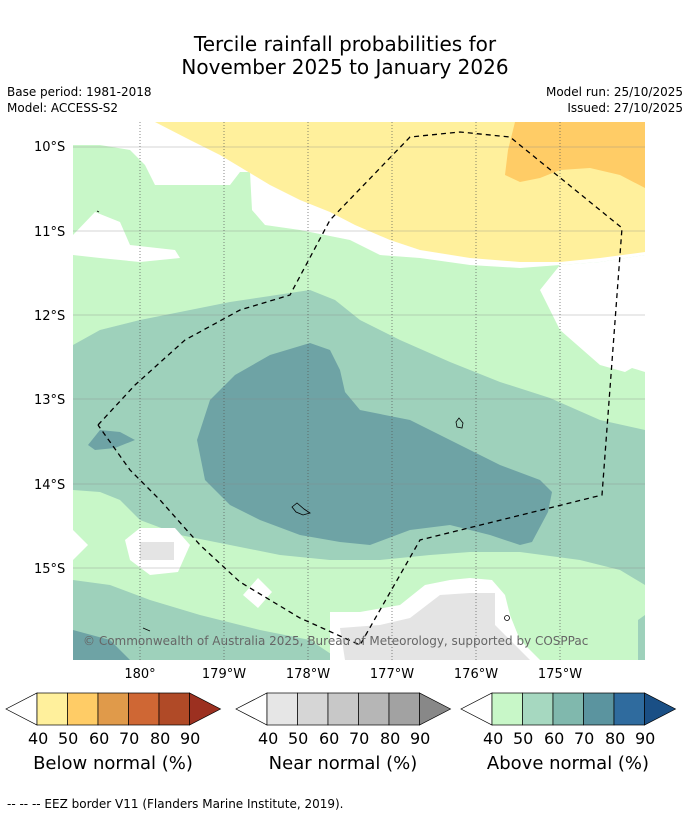 This screenshot has width=690, height=816. I want to click on near-tick-80: 80, so click(390, 738).